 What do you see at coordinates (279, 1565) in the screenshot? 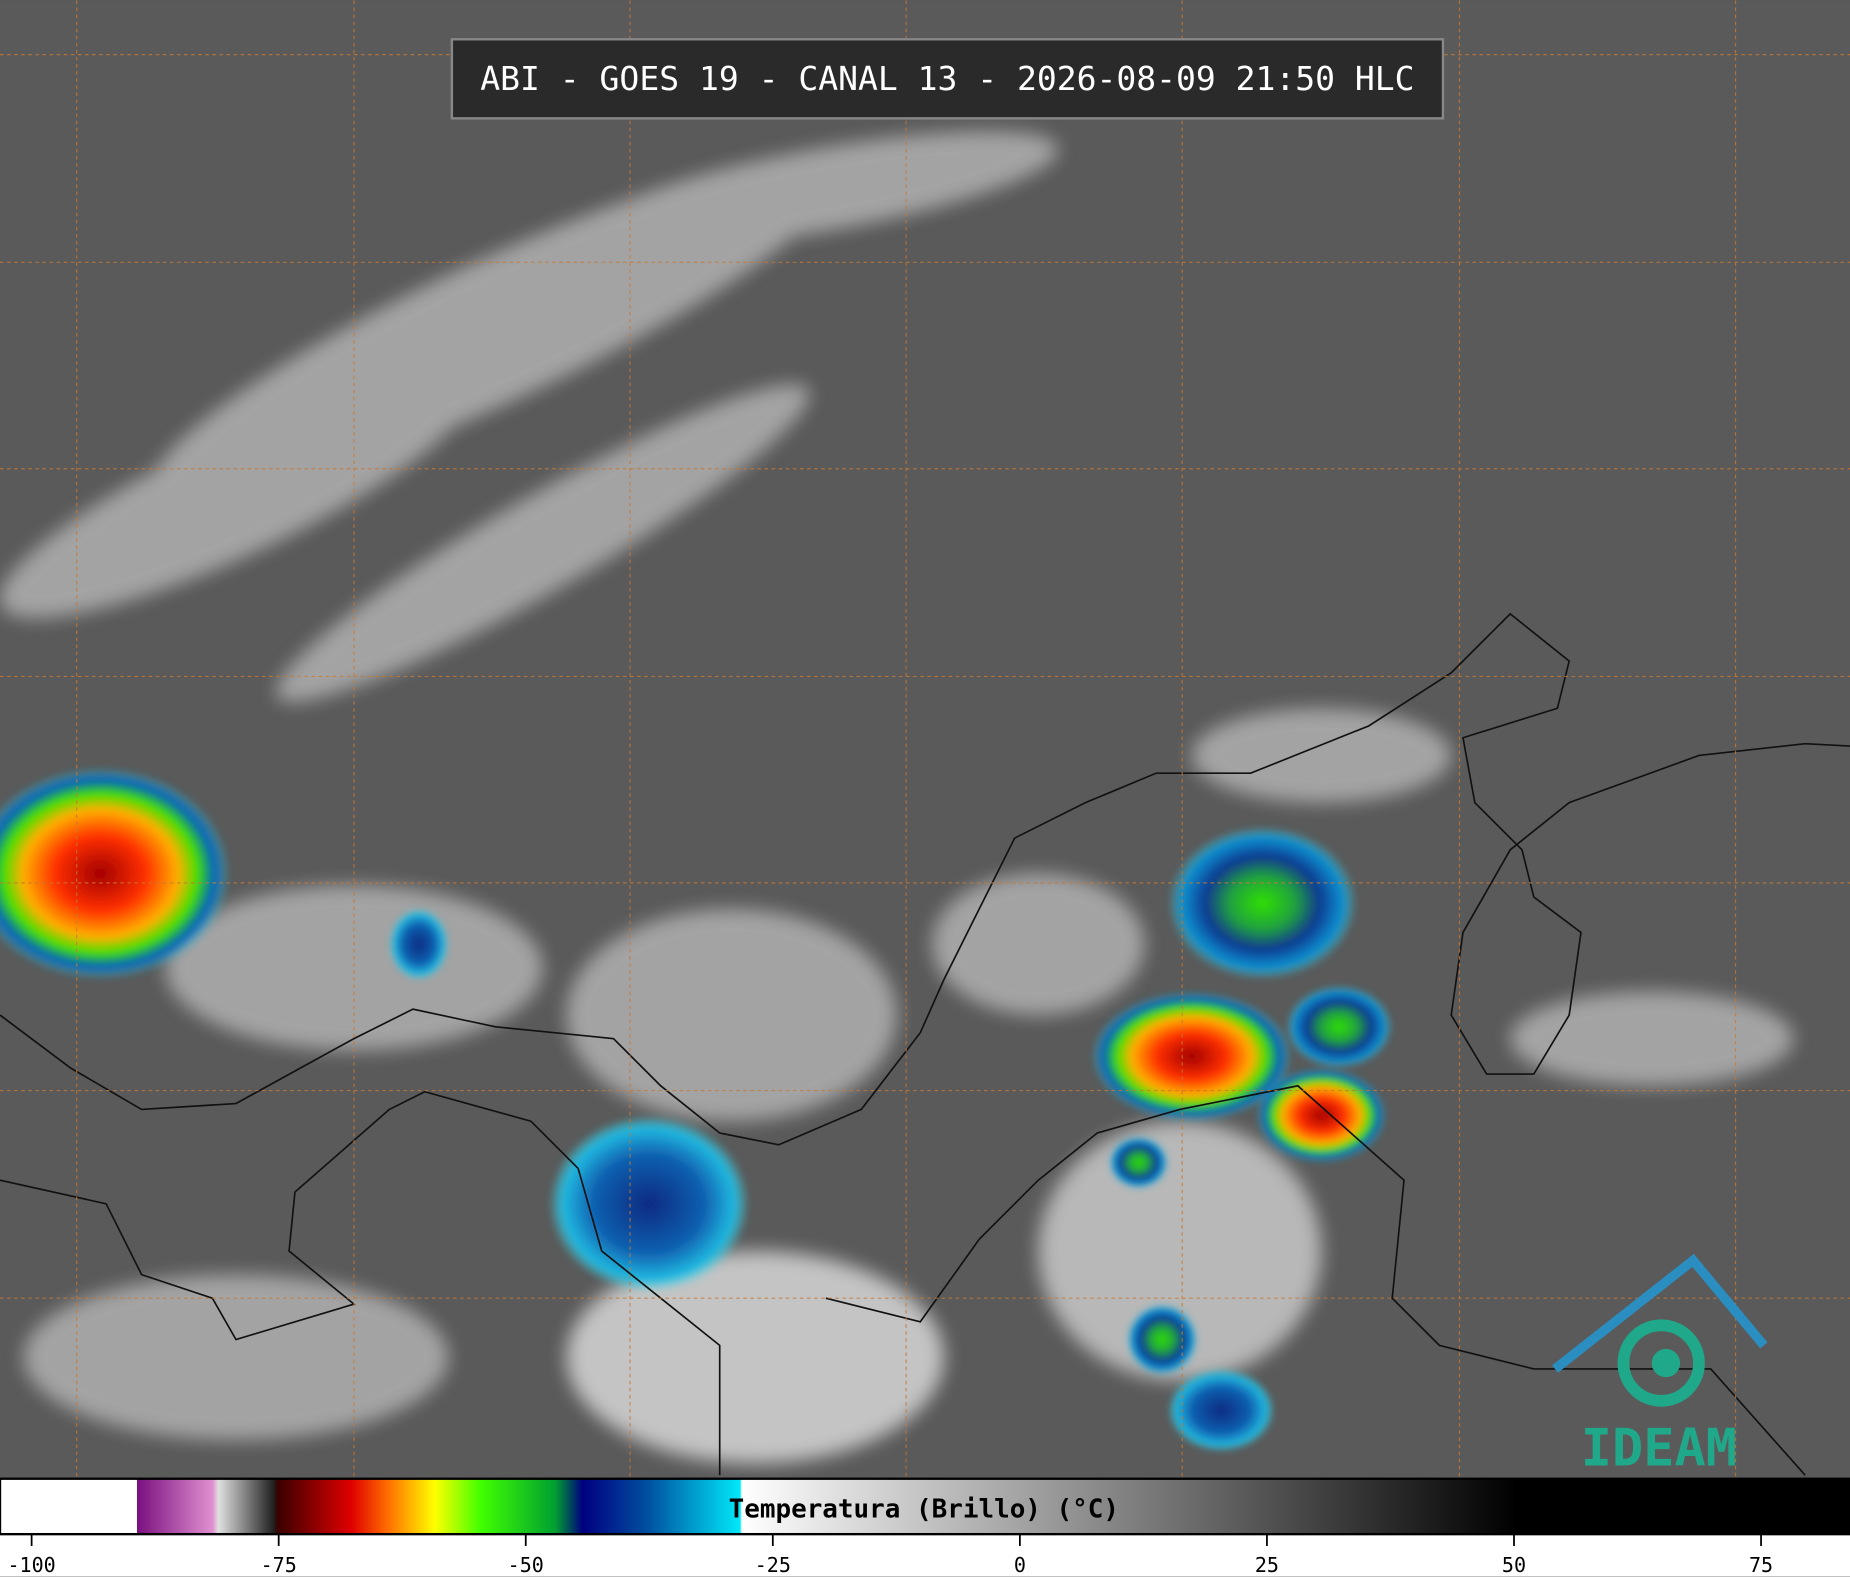
I see `tick-label: -75` at bounding box center [279, 1565].